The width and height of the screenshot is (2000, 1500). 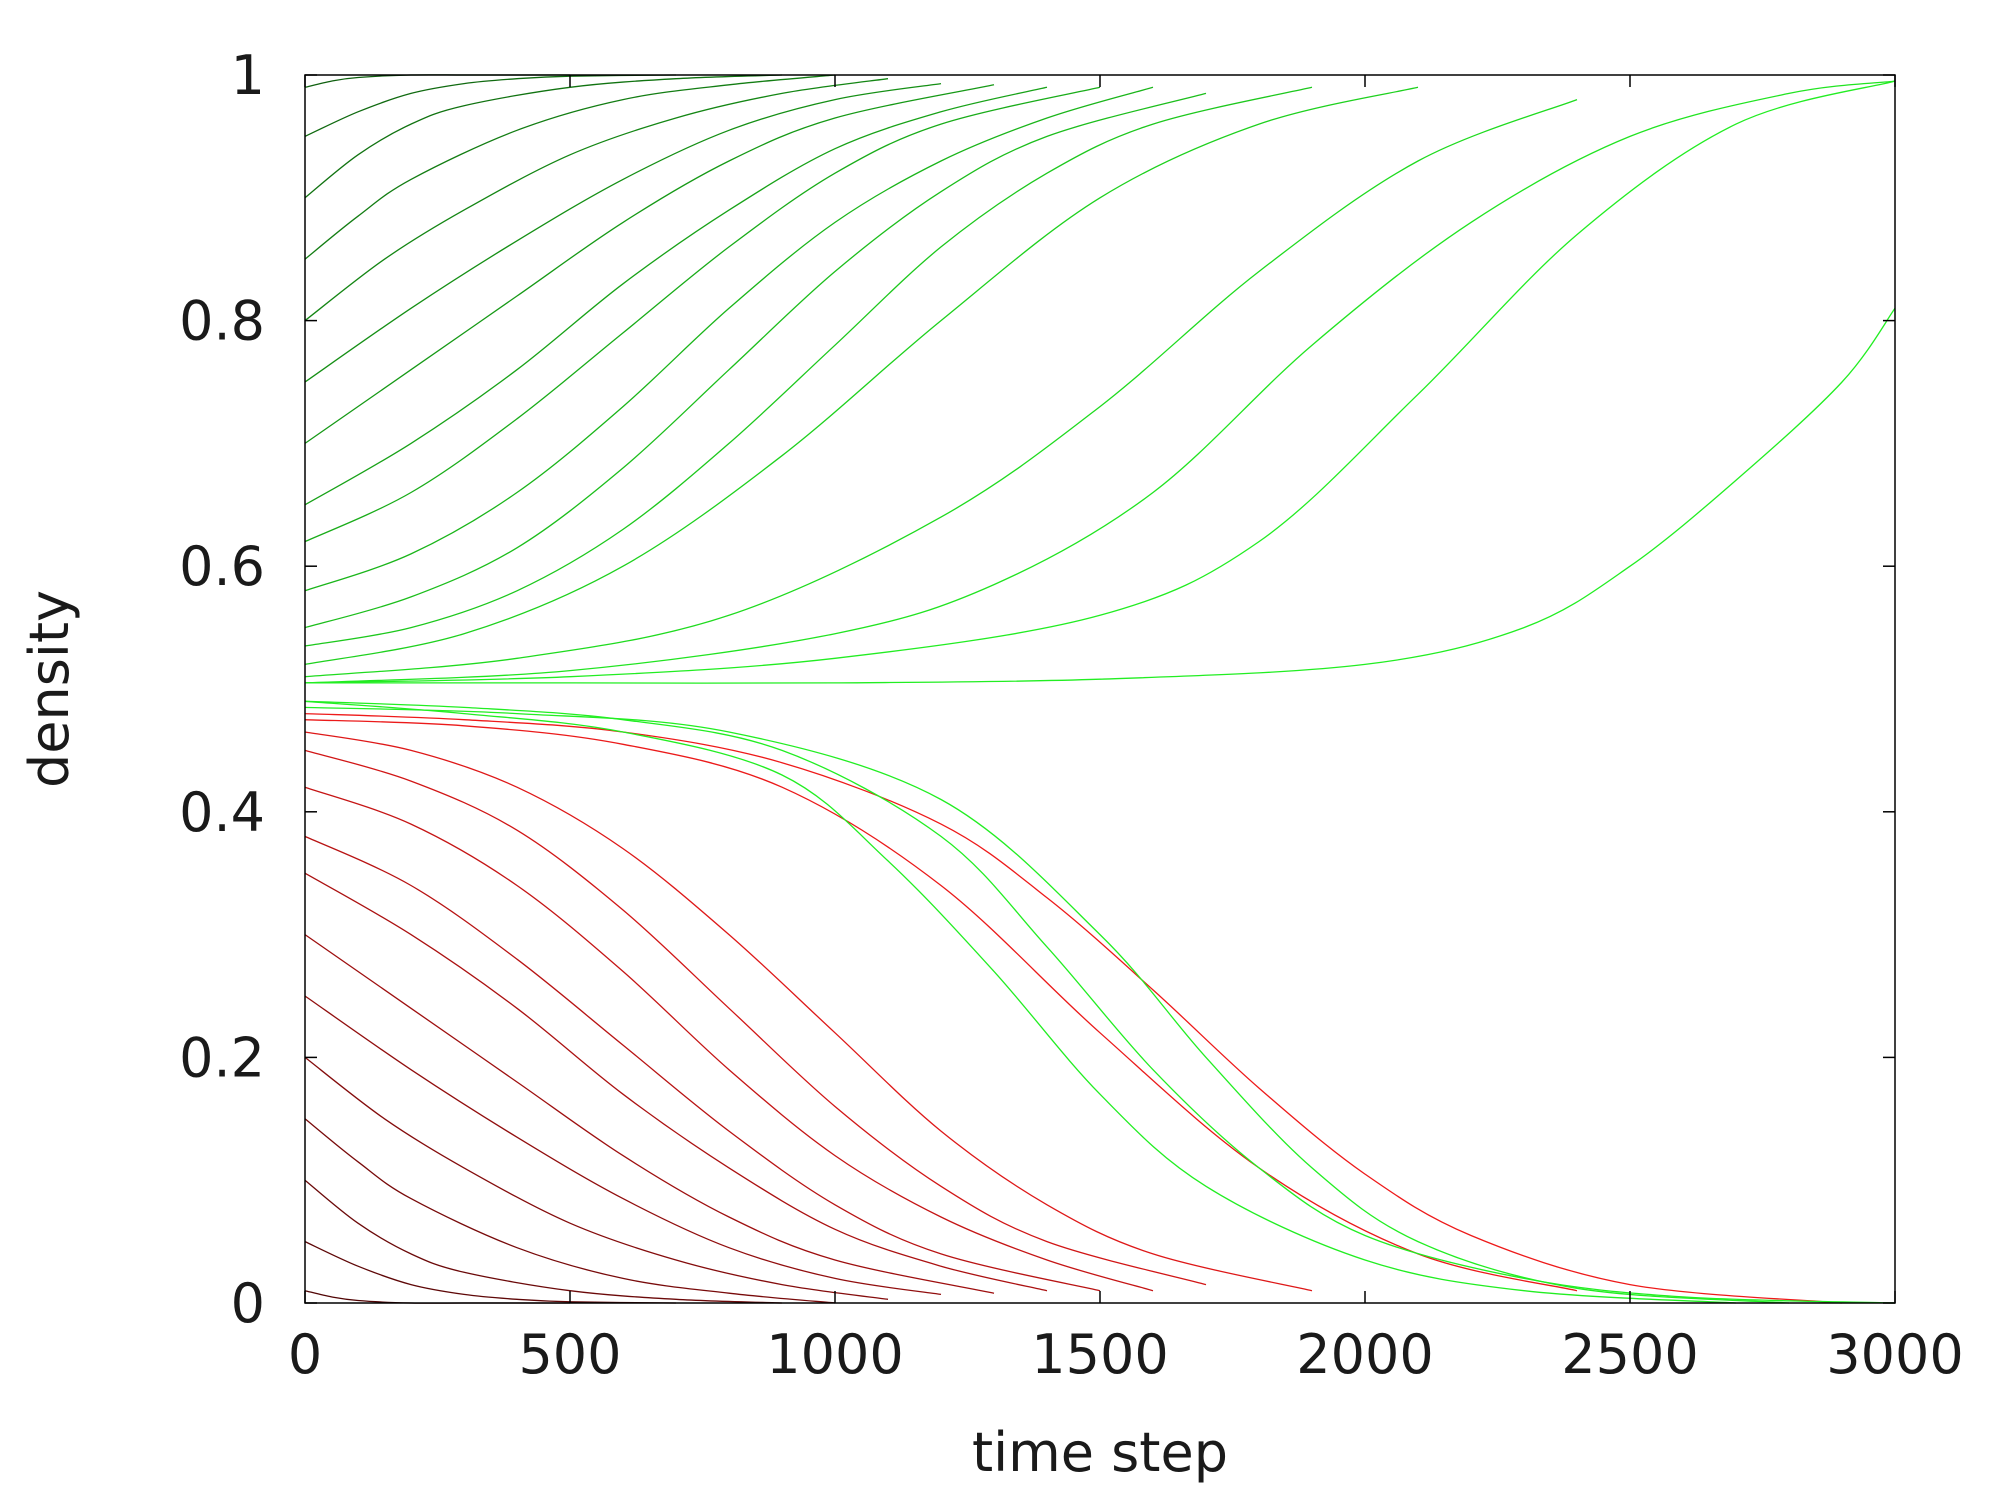 I want to click on y-tick-label: 0.6, so click(x=222, y=566).